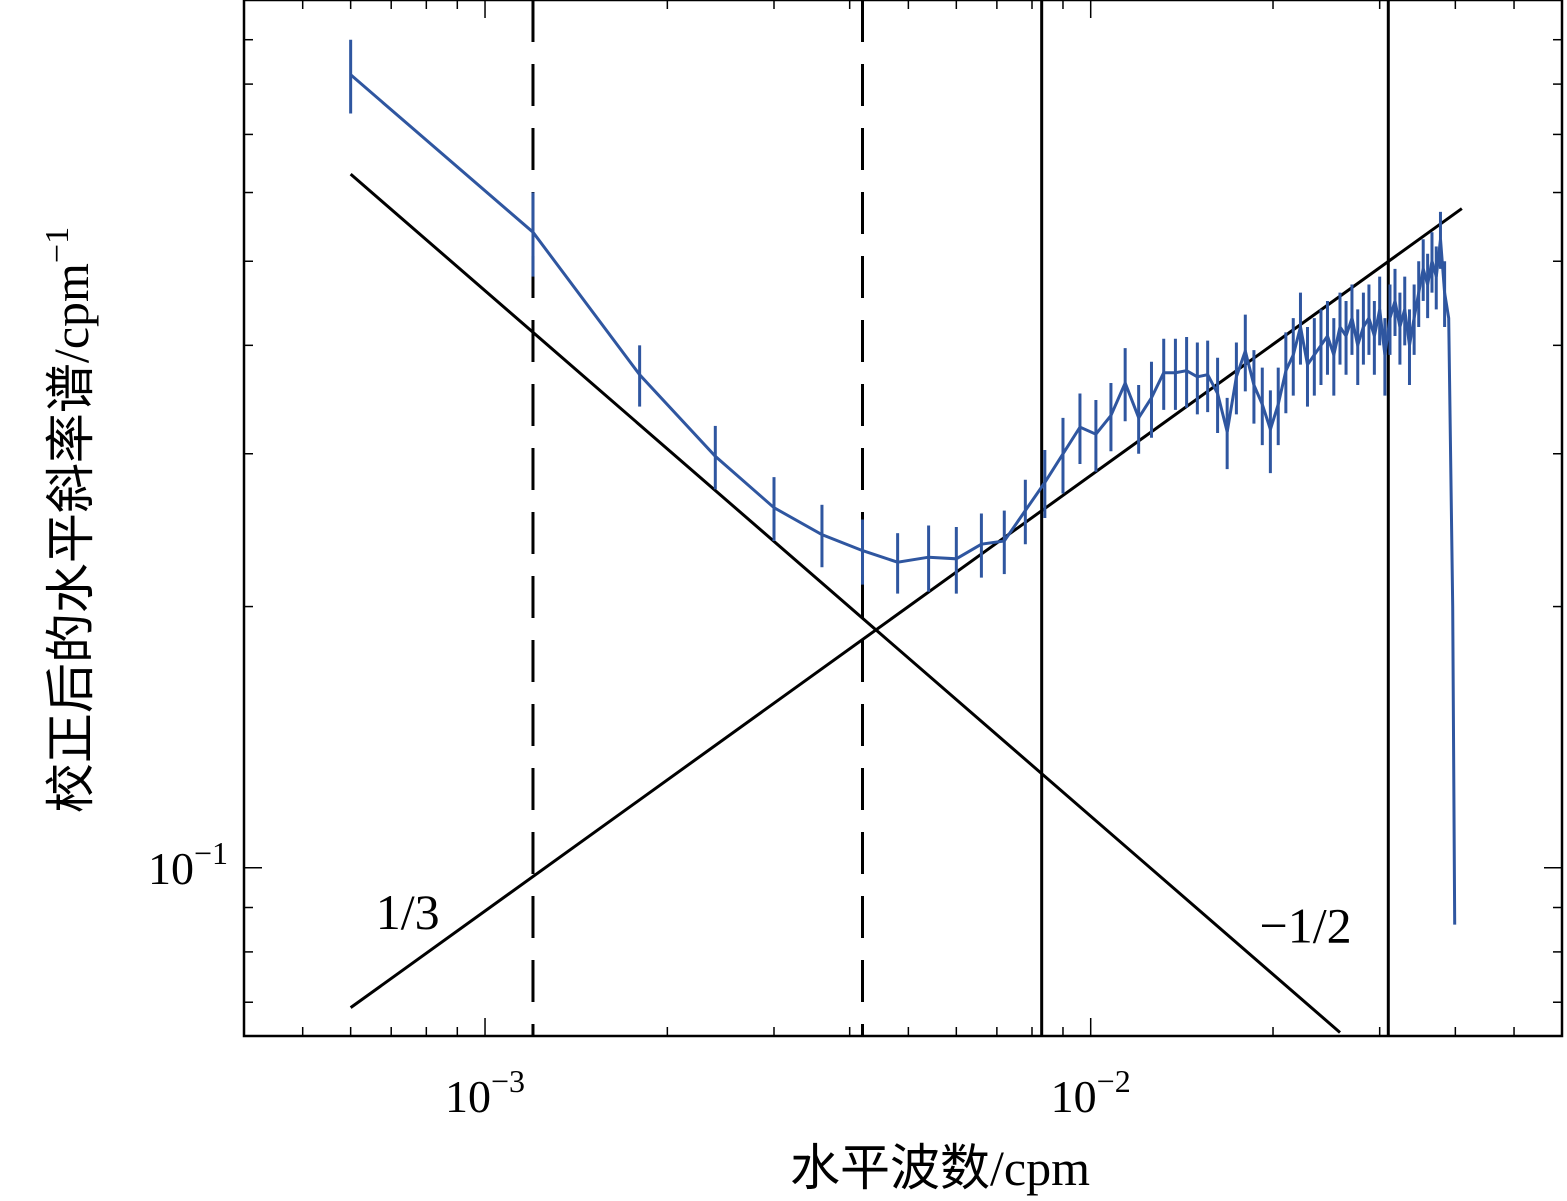 This screenshot has width=1567, height=1201. Describe the element at coordinates (57, 245) in the screenshot. I see `y-axis-label-exponent: −1` at that location.